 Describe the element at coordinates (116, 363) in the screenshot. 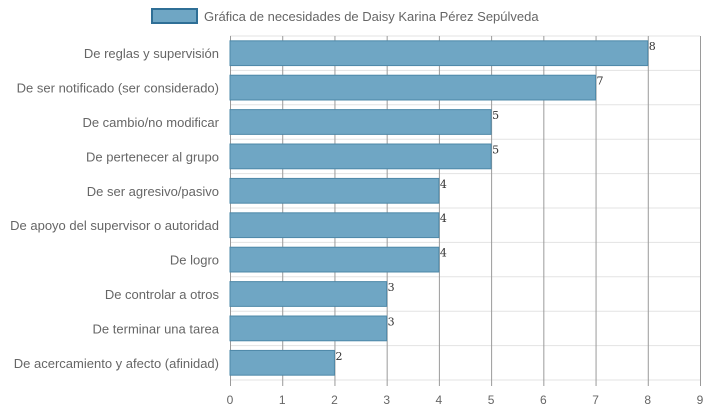

I see `category-label: De acercamiento y afecto (afinidad)` at that location.